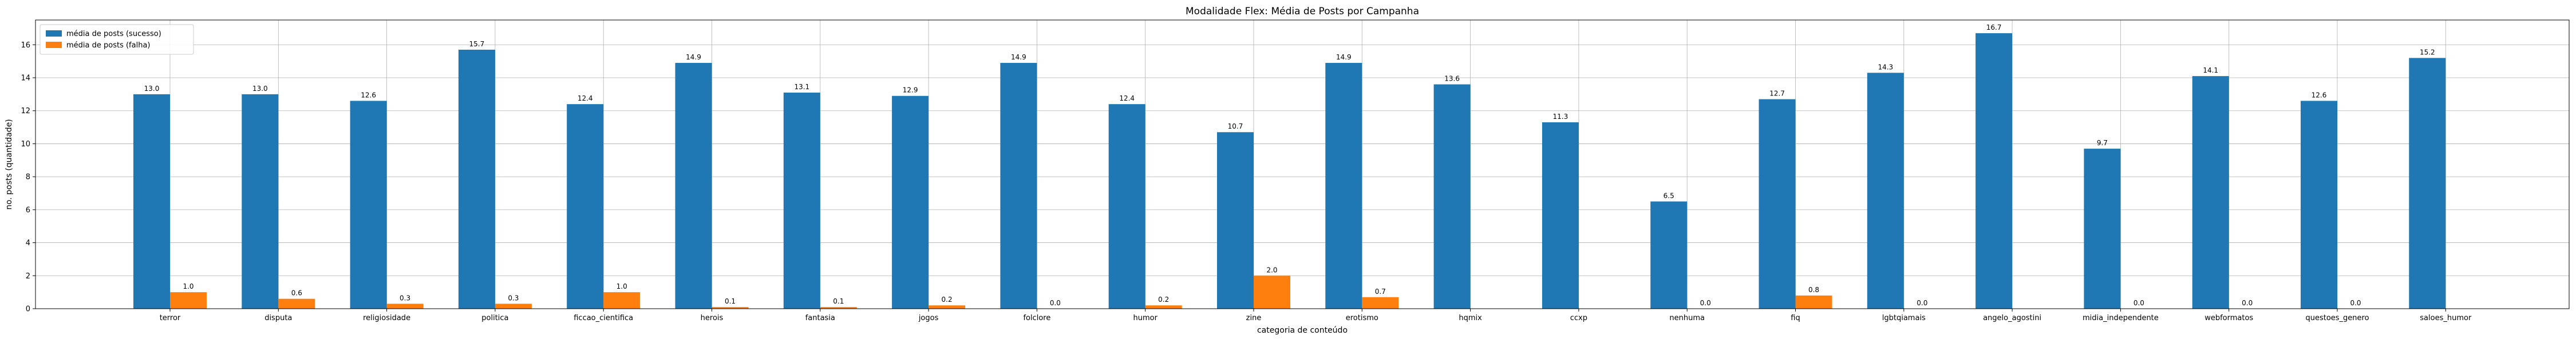 The width and height of the screenshot is (2576, 343). Describe the element at coordinates (108, 45) in the screenshot. I see `legend-entry: média de posts (falha)` at that location.